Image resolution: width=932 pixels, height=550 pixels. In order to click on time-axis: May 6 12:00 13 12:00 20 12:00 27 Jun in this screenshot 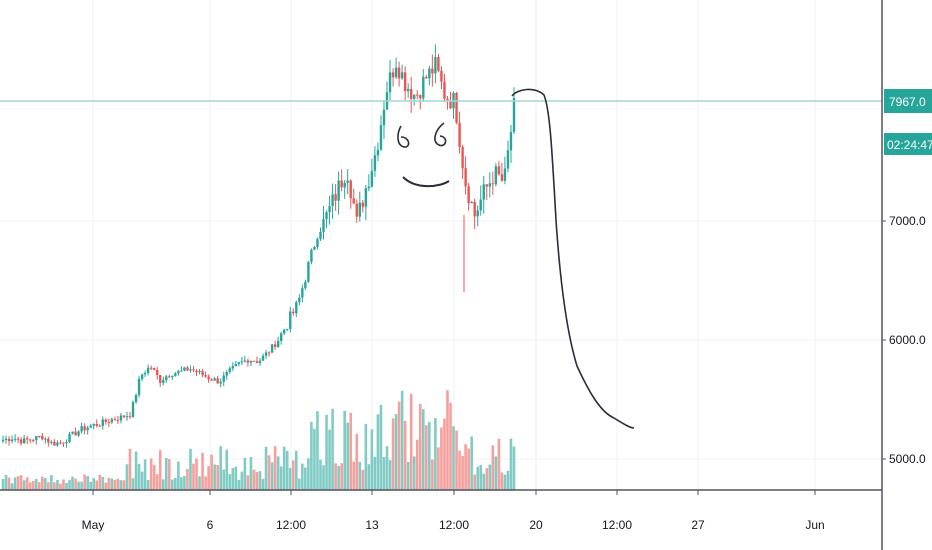, I will do `click(453, 511)`.